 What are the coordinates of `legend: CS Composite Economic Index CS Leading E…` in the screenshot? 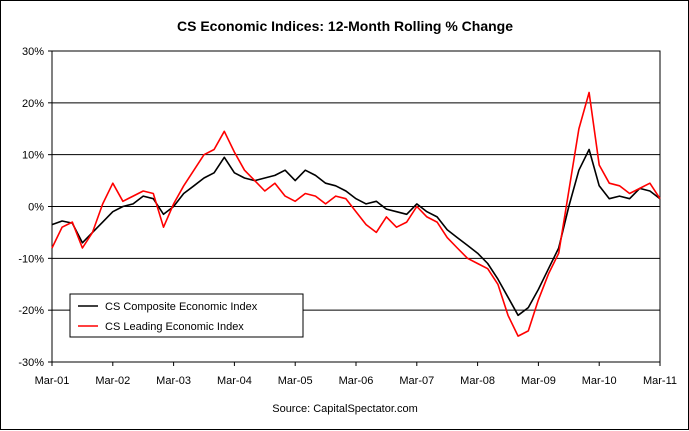 It's located at (186, 315).